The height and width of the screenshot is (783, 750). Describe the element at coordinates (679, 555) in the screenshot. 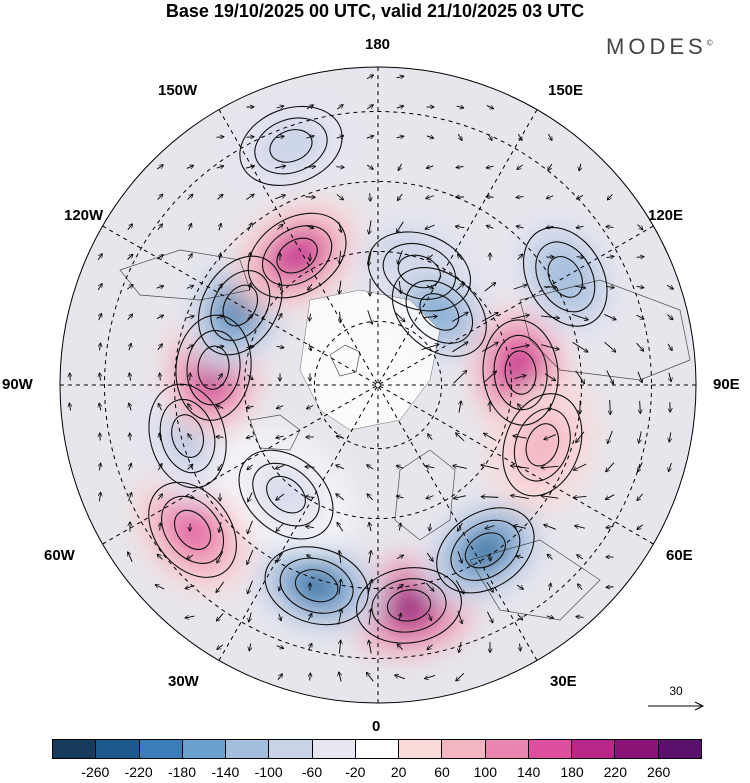

I see `lon-label-60e: 60E` at that location.